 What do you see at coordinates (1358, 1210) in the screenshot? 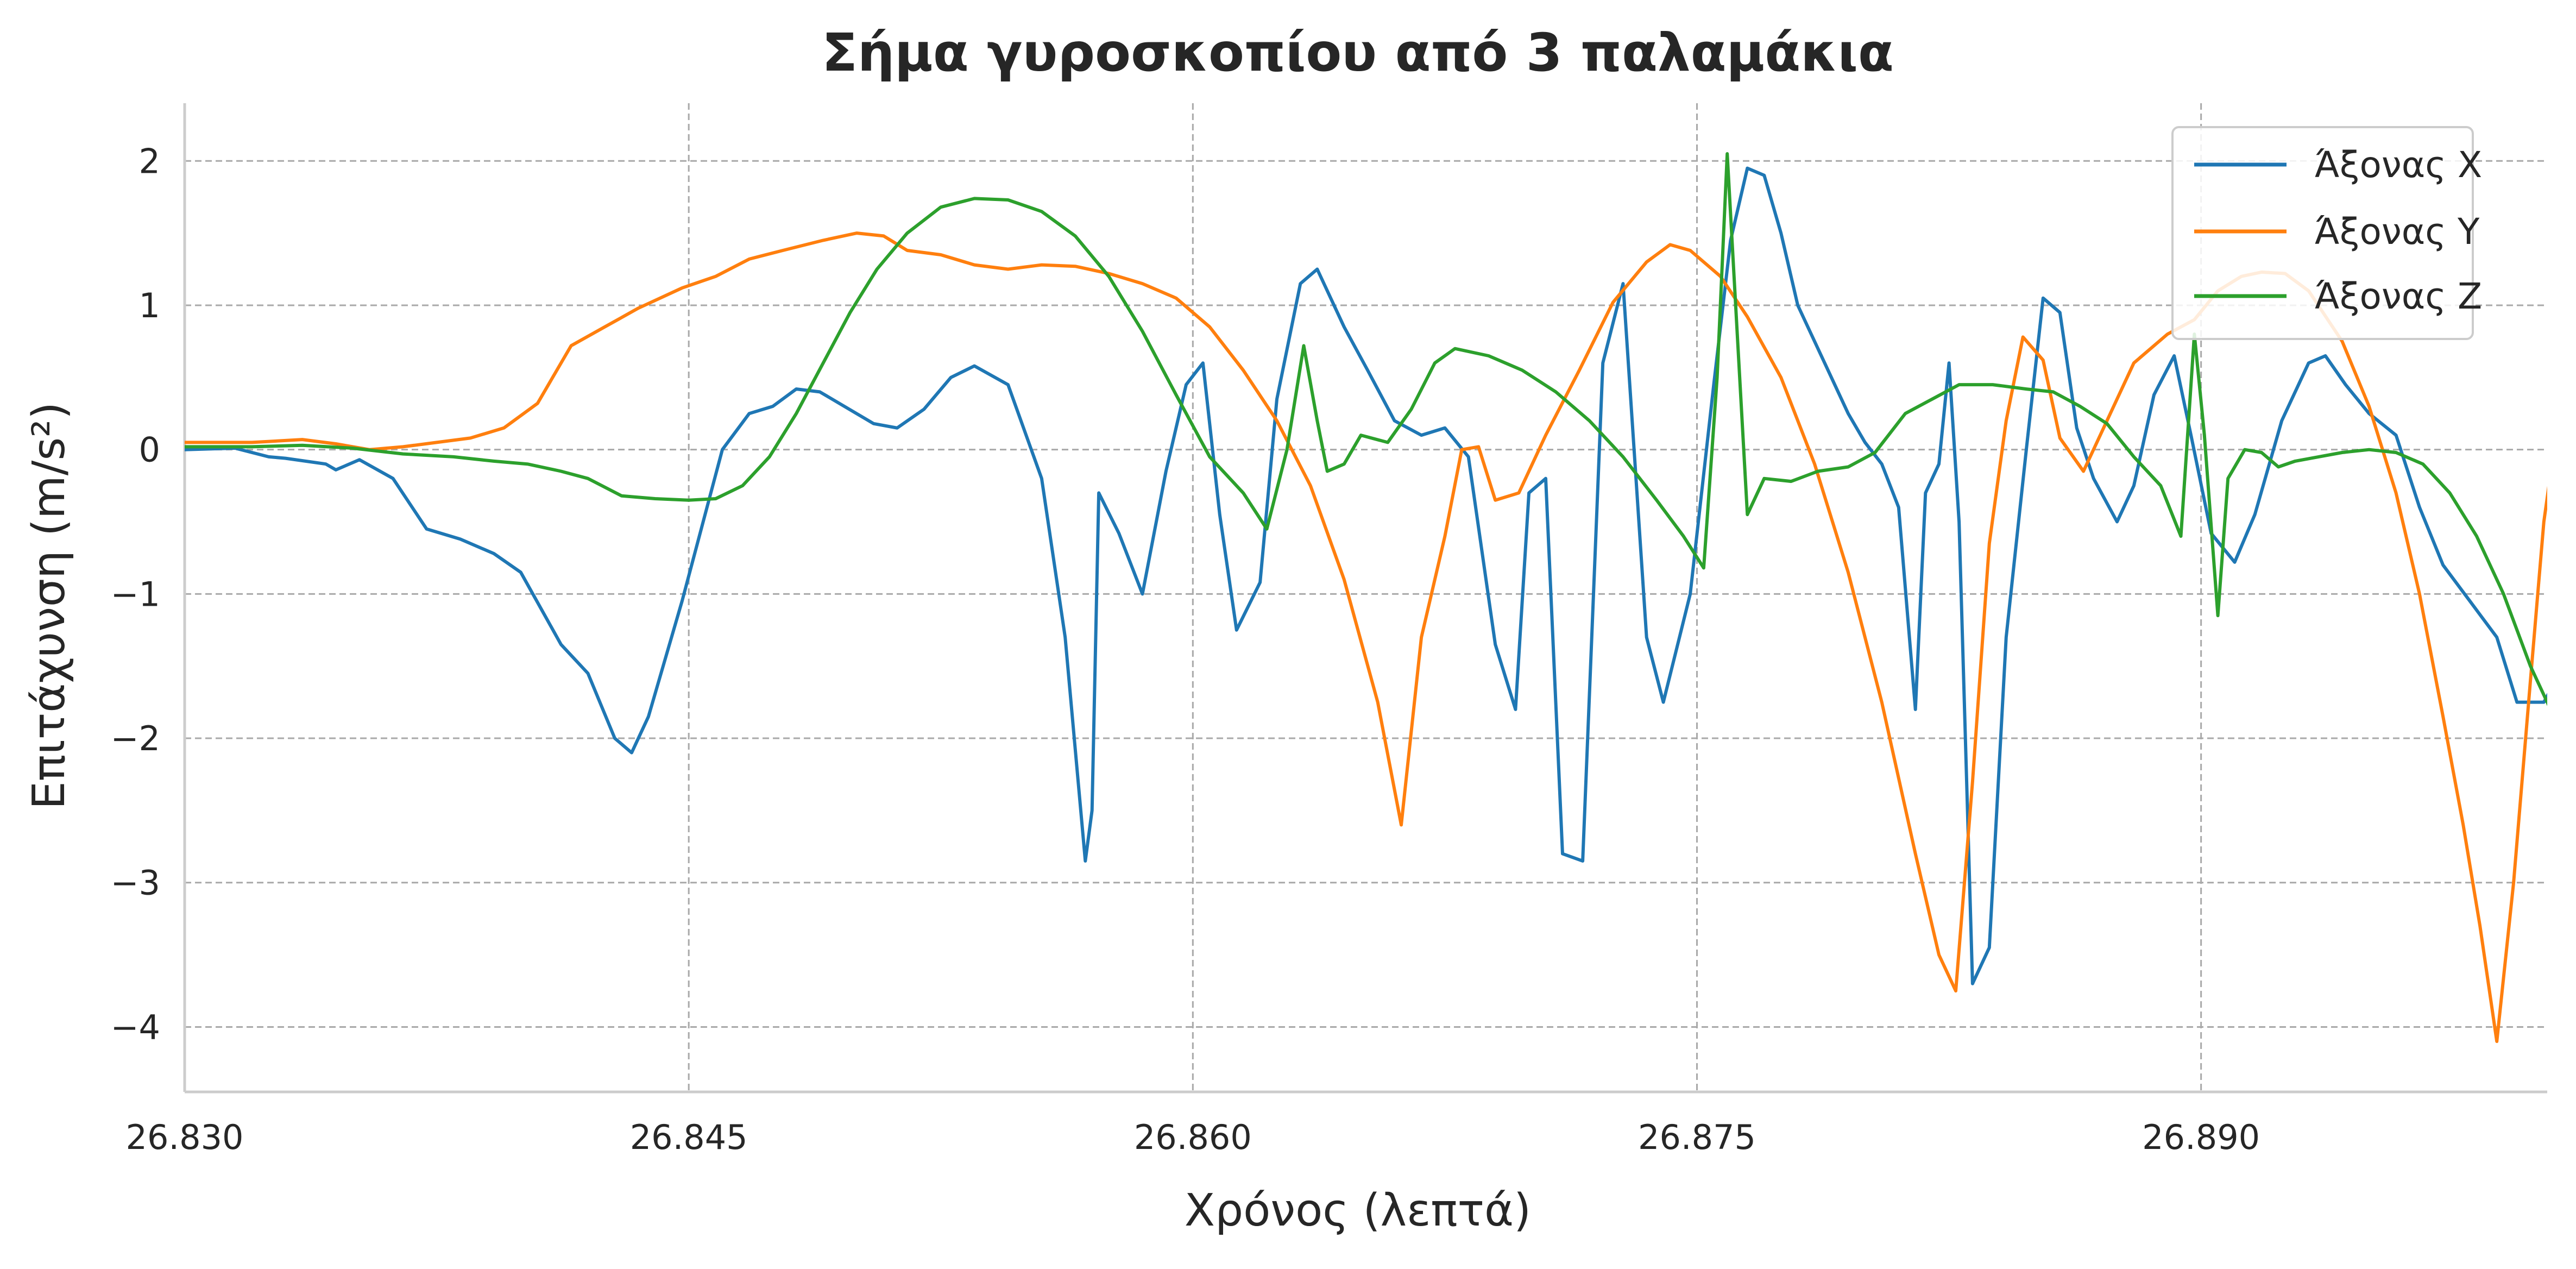
I see `x-axis-label: Χρόνος (λεπτά)` at bounding box center [1358, 1210].